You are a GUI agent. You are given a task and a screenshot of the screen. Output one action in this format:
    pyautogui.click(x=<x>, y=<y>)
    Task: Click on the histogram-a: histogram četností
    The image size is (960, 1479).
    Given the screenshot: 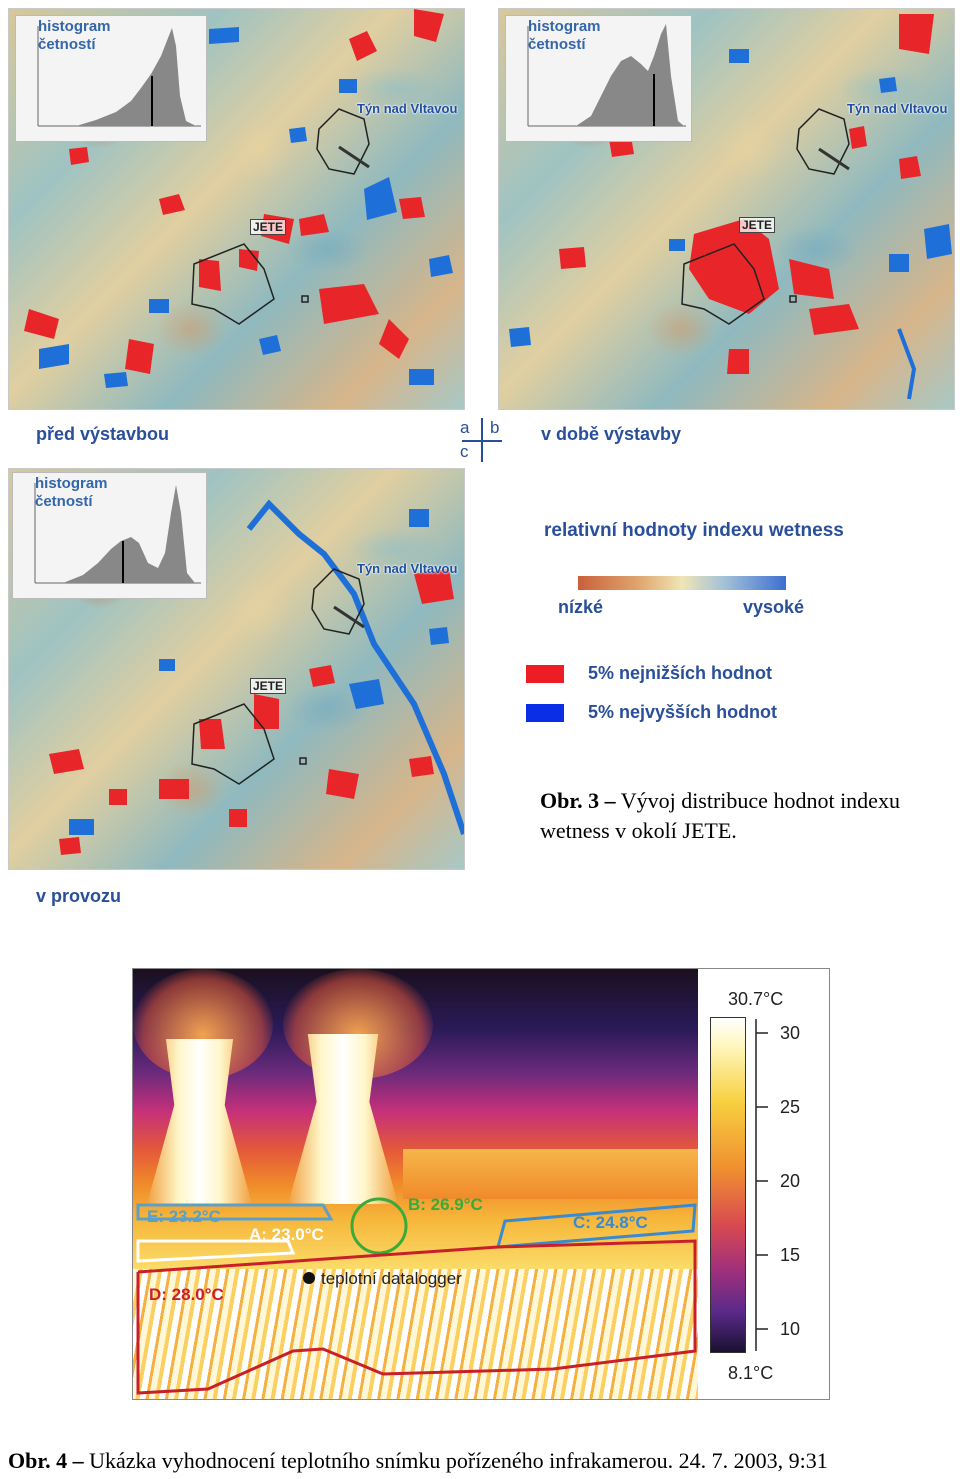 What is the action you would take?
    pyautogui.click(x=111, y=78)
    